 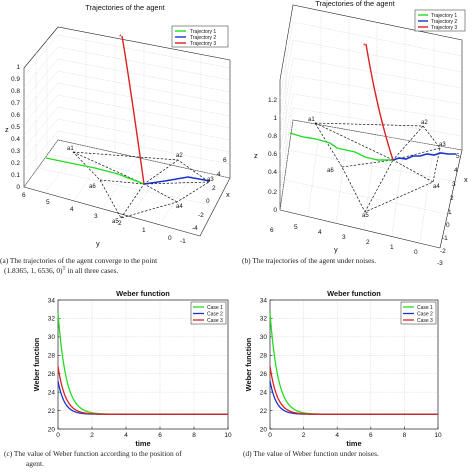 I want to click on chart-c-legend-entry: Case 1, so click(x=215, y=308).